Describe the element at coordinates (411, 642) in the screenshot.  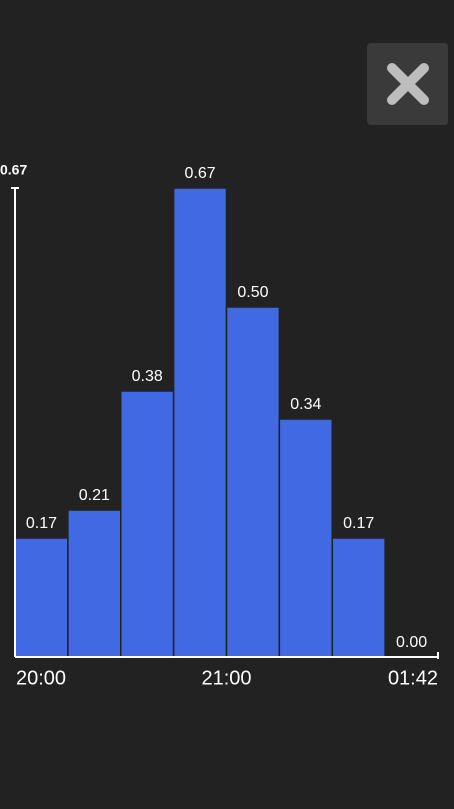
I see `value-label: 0.00` at that location.